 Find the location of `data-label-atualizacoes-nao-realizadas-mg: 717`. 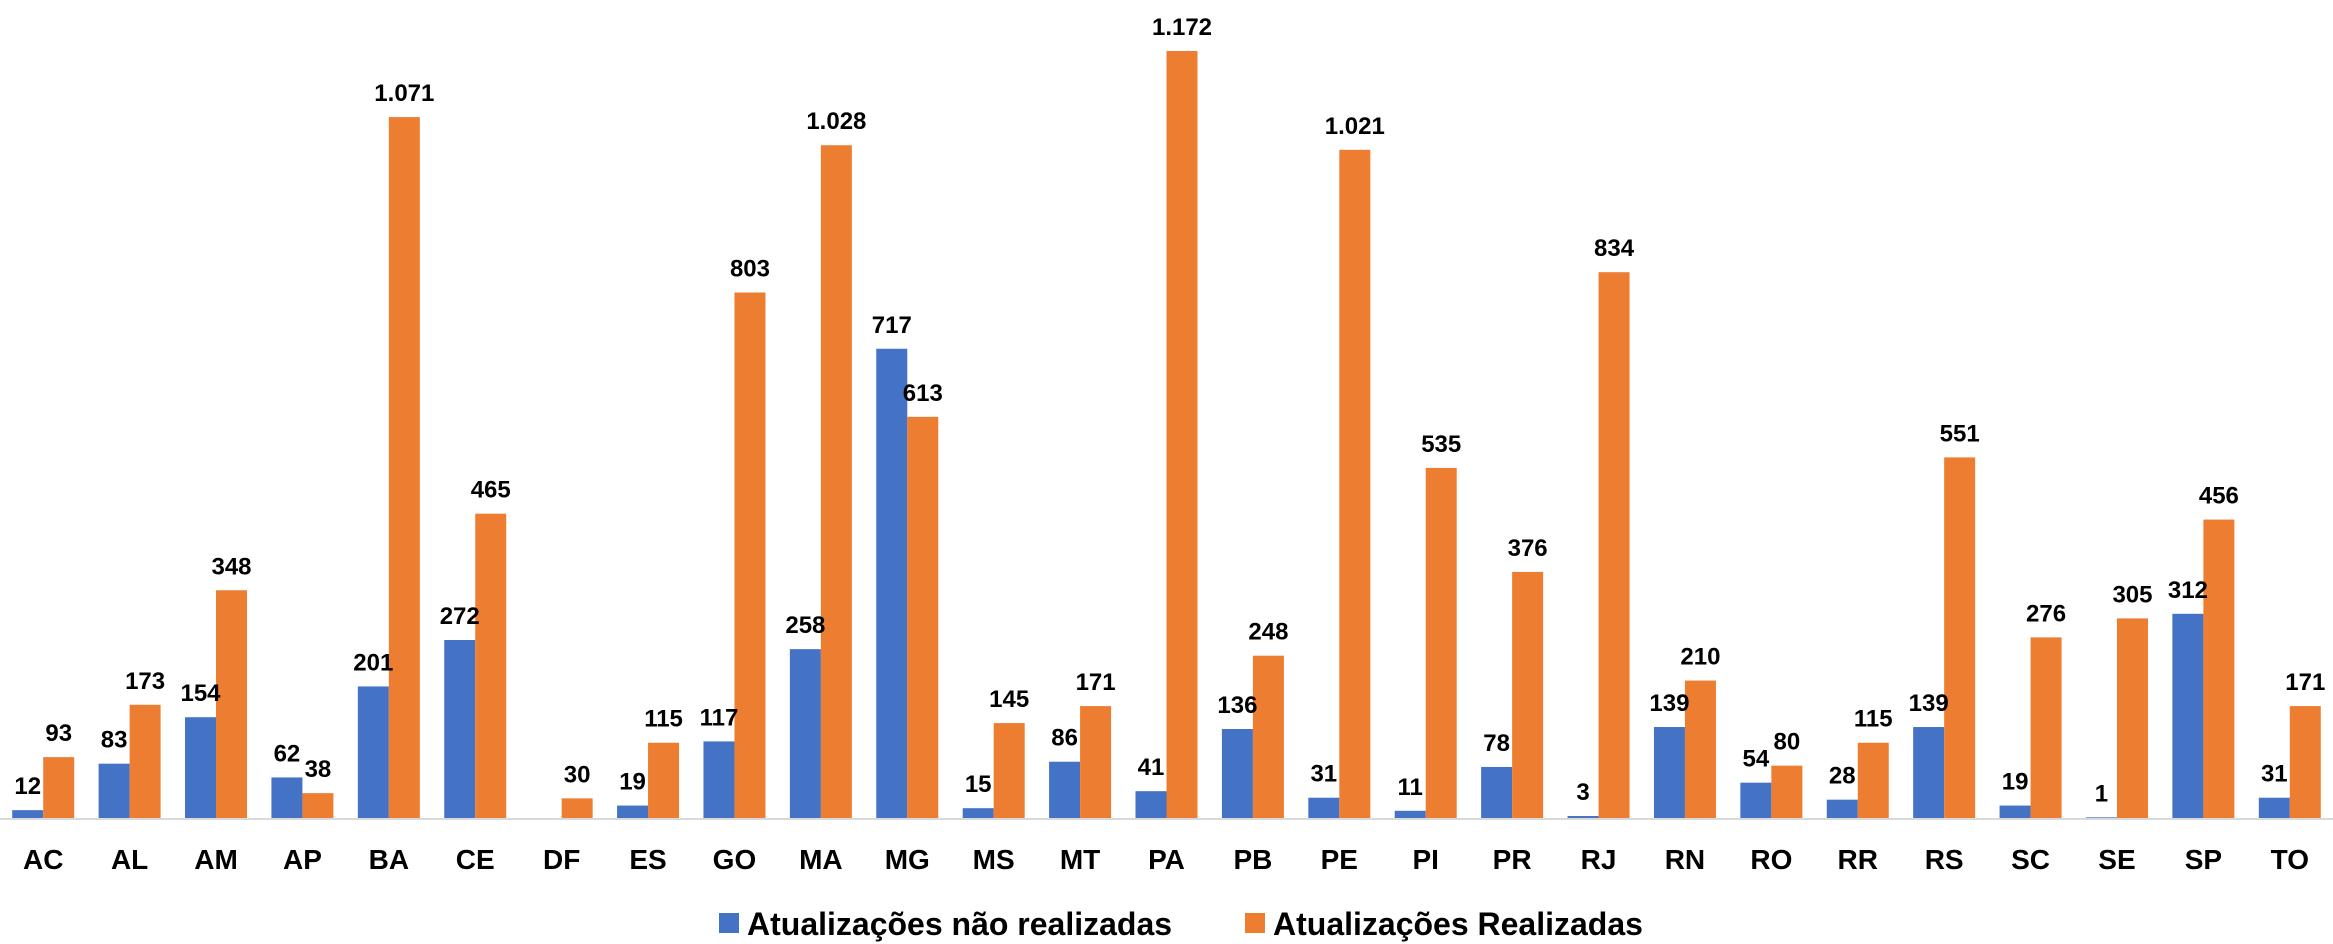

data-label-atualizacoes-nao-realizadas-mg: 717 is located at coordinates (892, 325).